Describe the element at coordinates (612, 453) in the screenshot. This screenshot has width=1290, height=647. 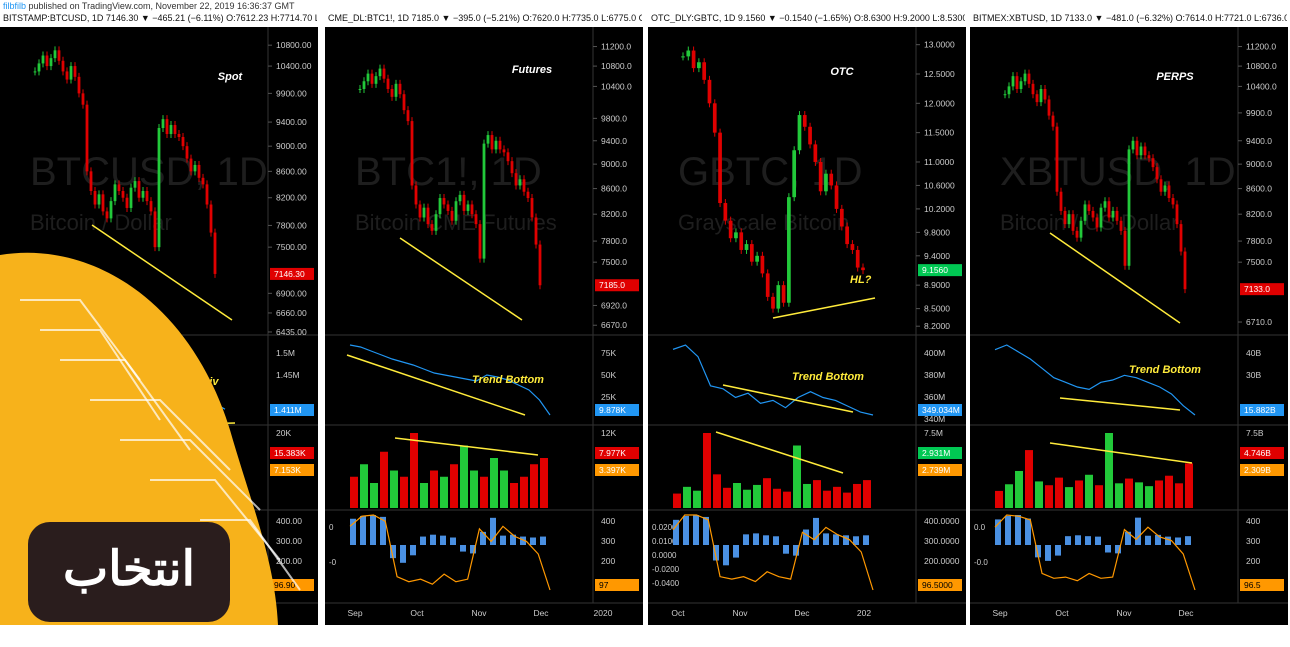
I see `vol-tag-label: 7.977K` at that location.